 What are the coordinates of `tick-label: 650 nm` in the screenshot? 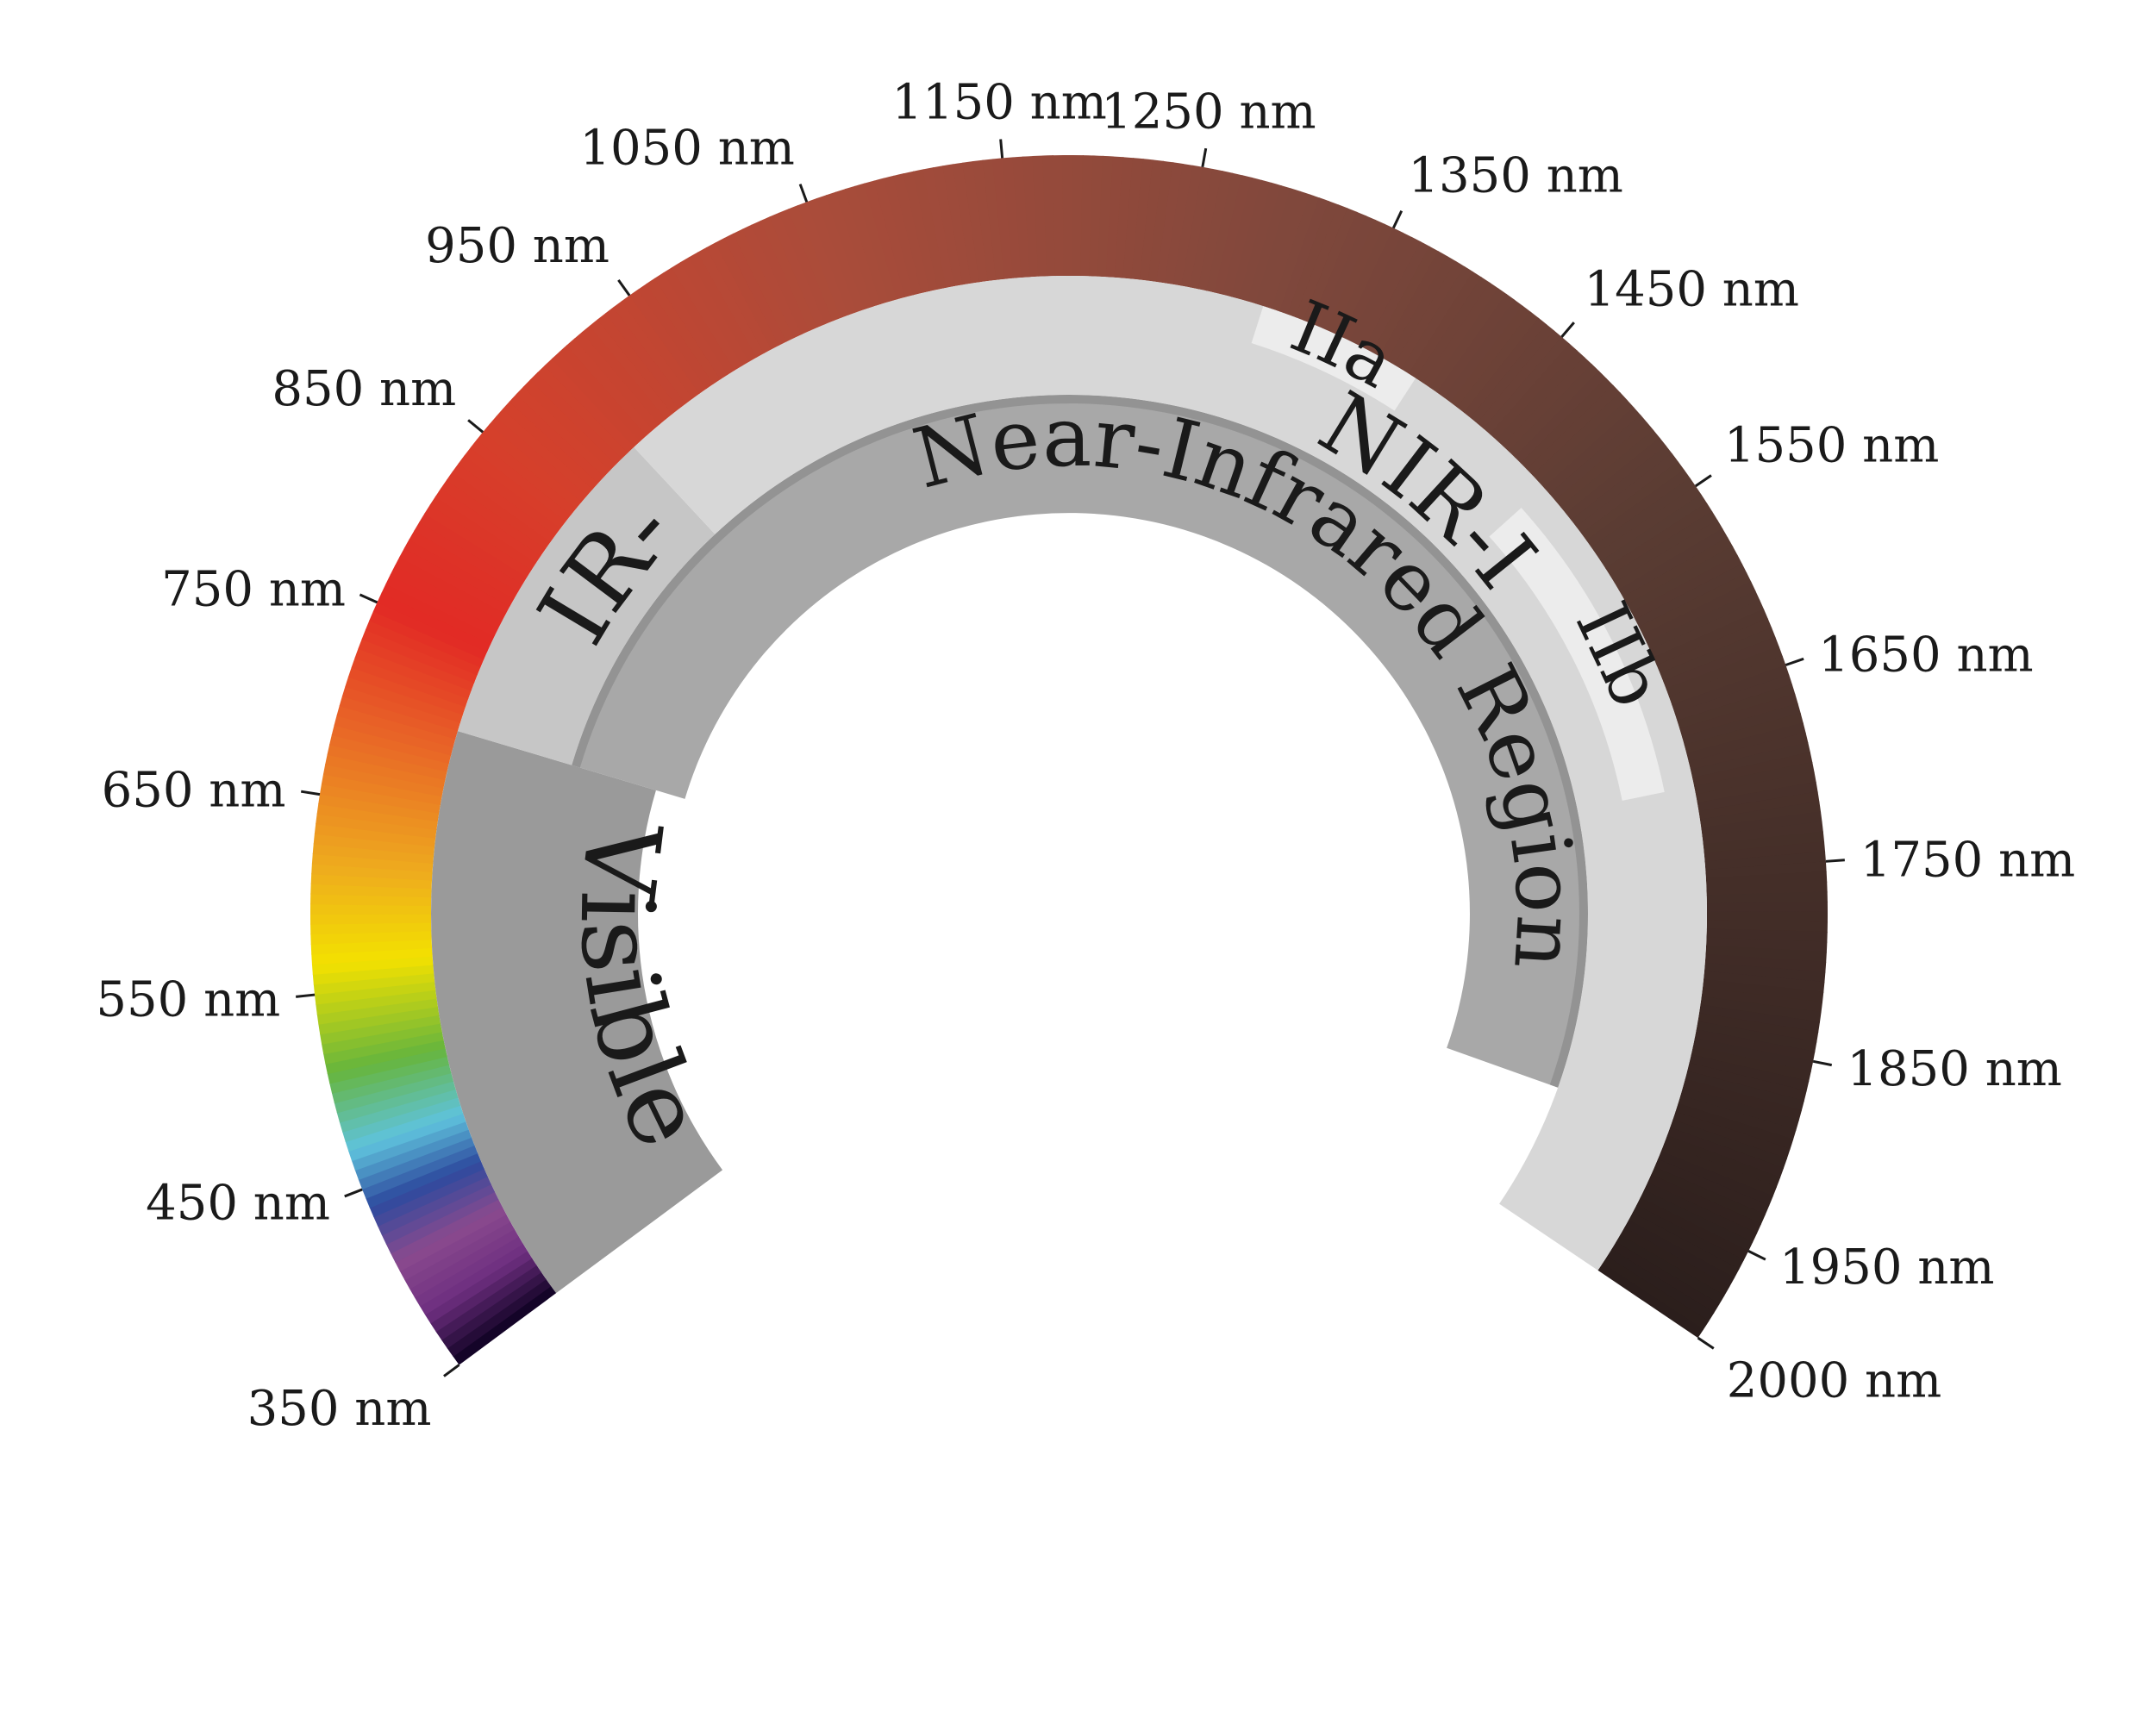 It's located at (194, 790).